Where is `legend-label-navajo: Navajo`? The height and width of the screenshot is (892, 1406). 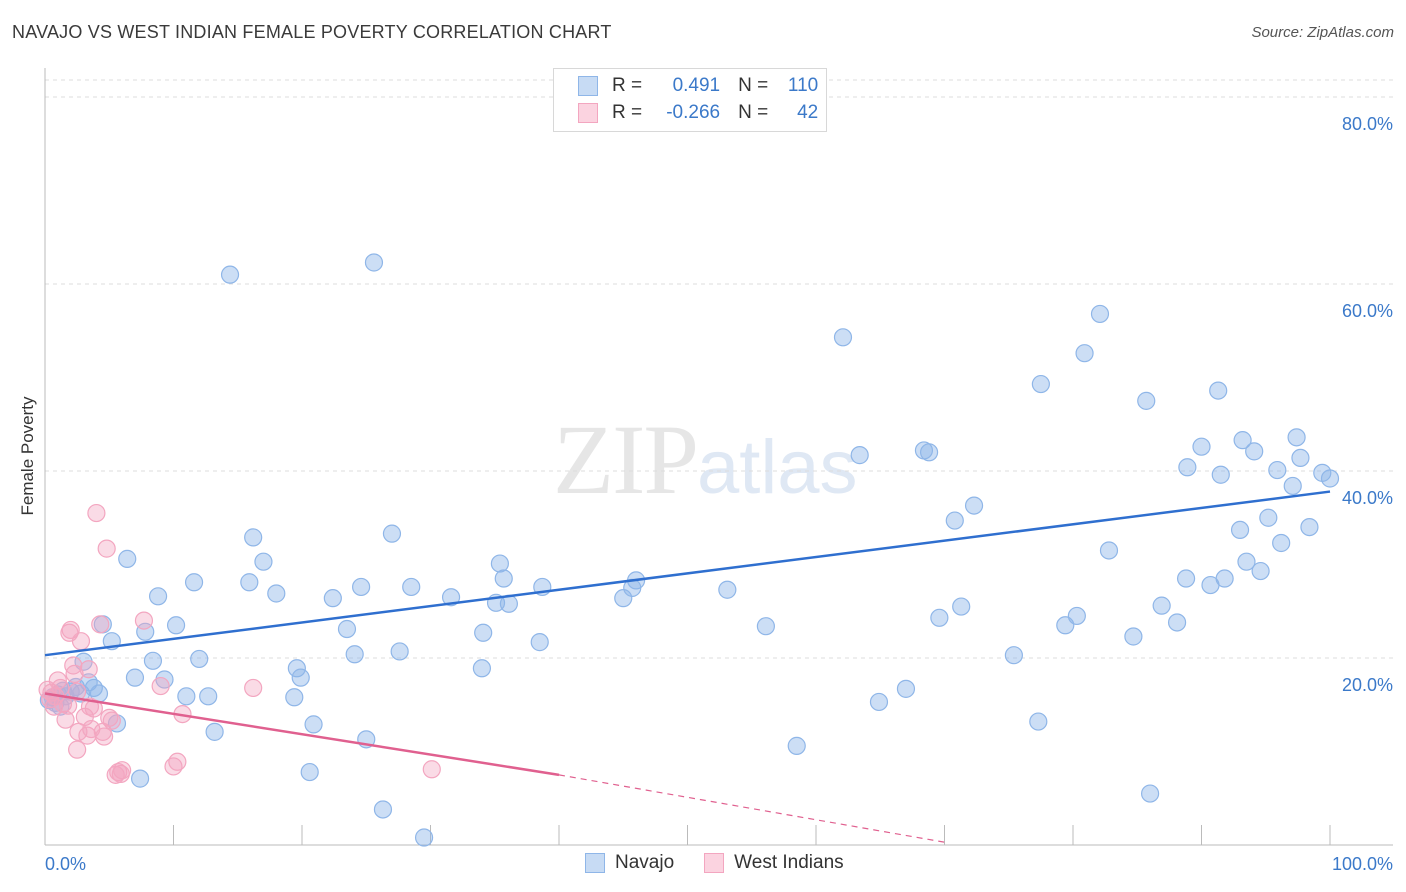 legend-label-navajo: Navajo is located at coordinates (645, 862).